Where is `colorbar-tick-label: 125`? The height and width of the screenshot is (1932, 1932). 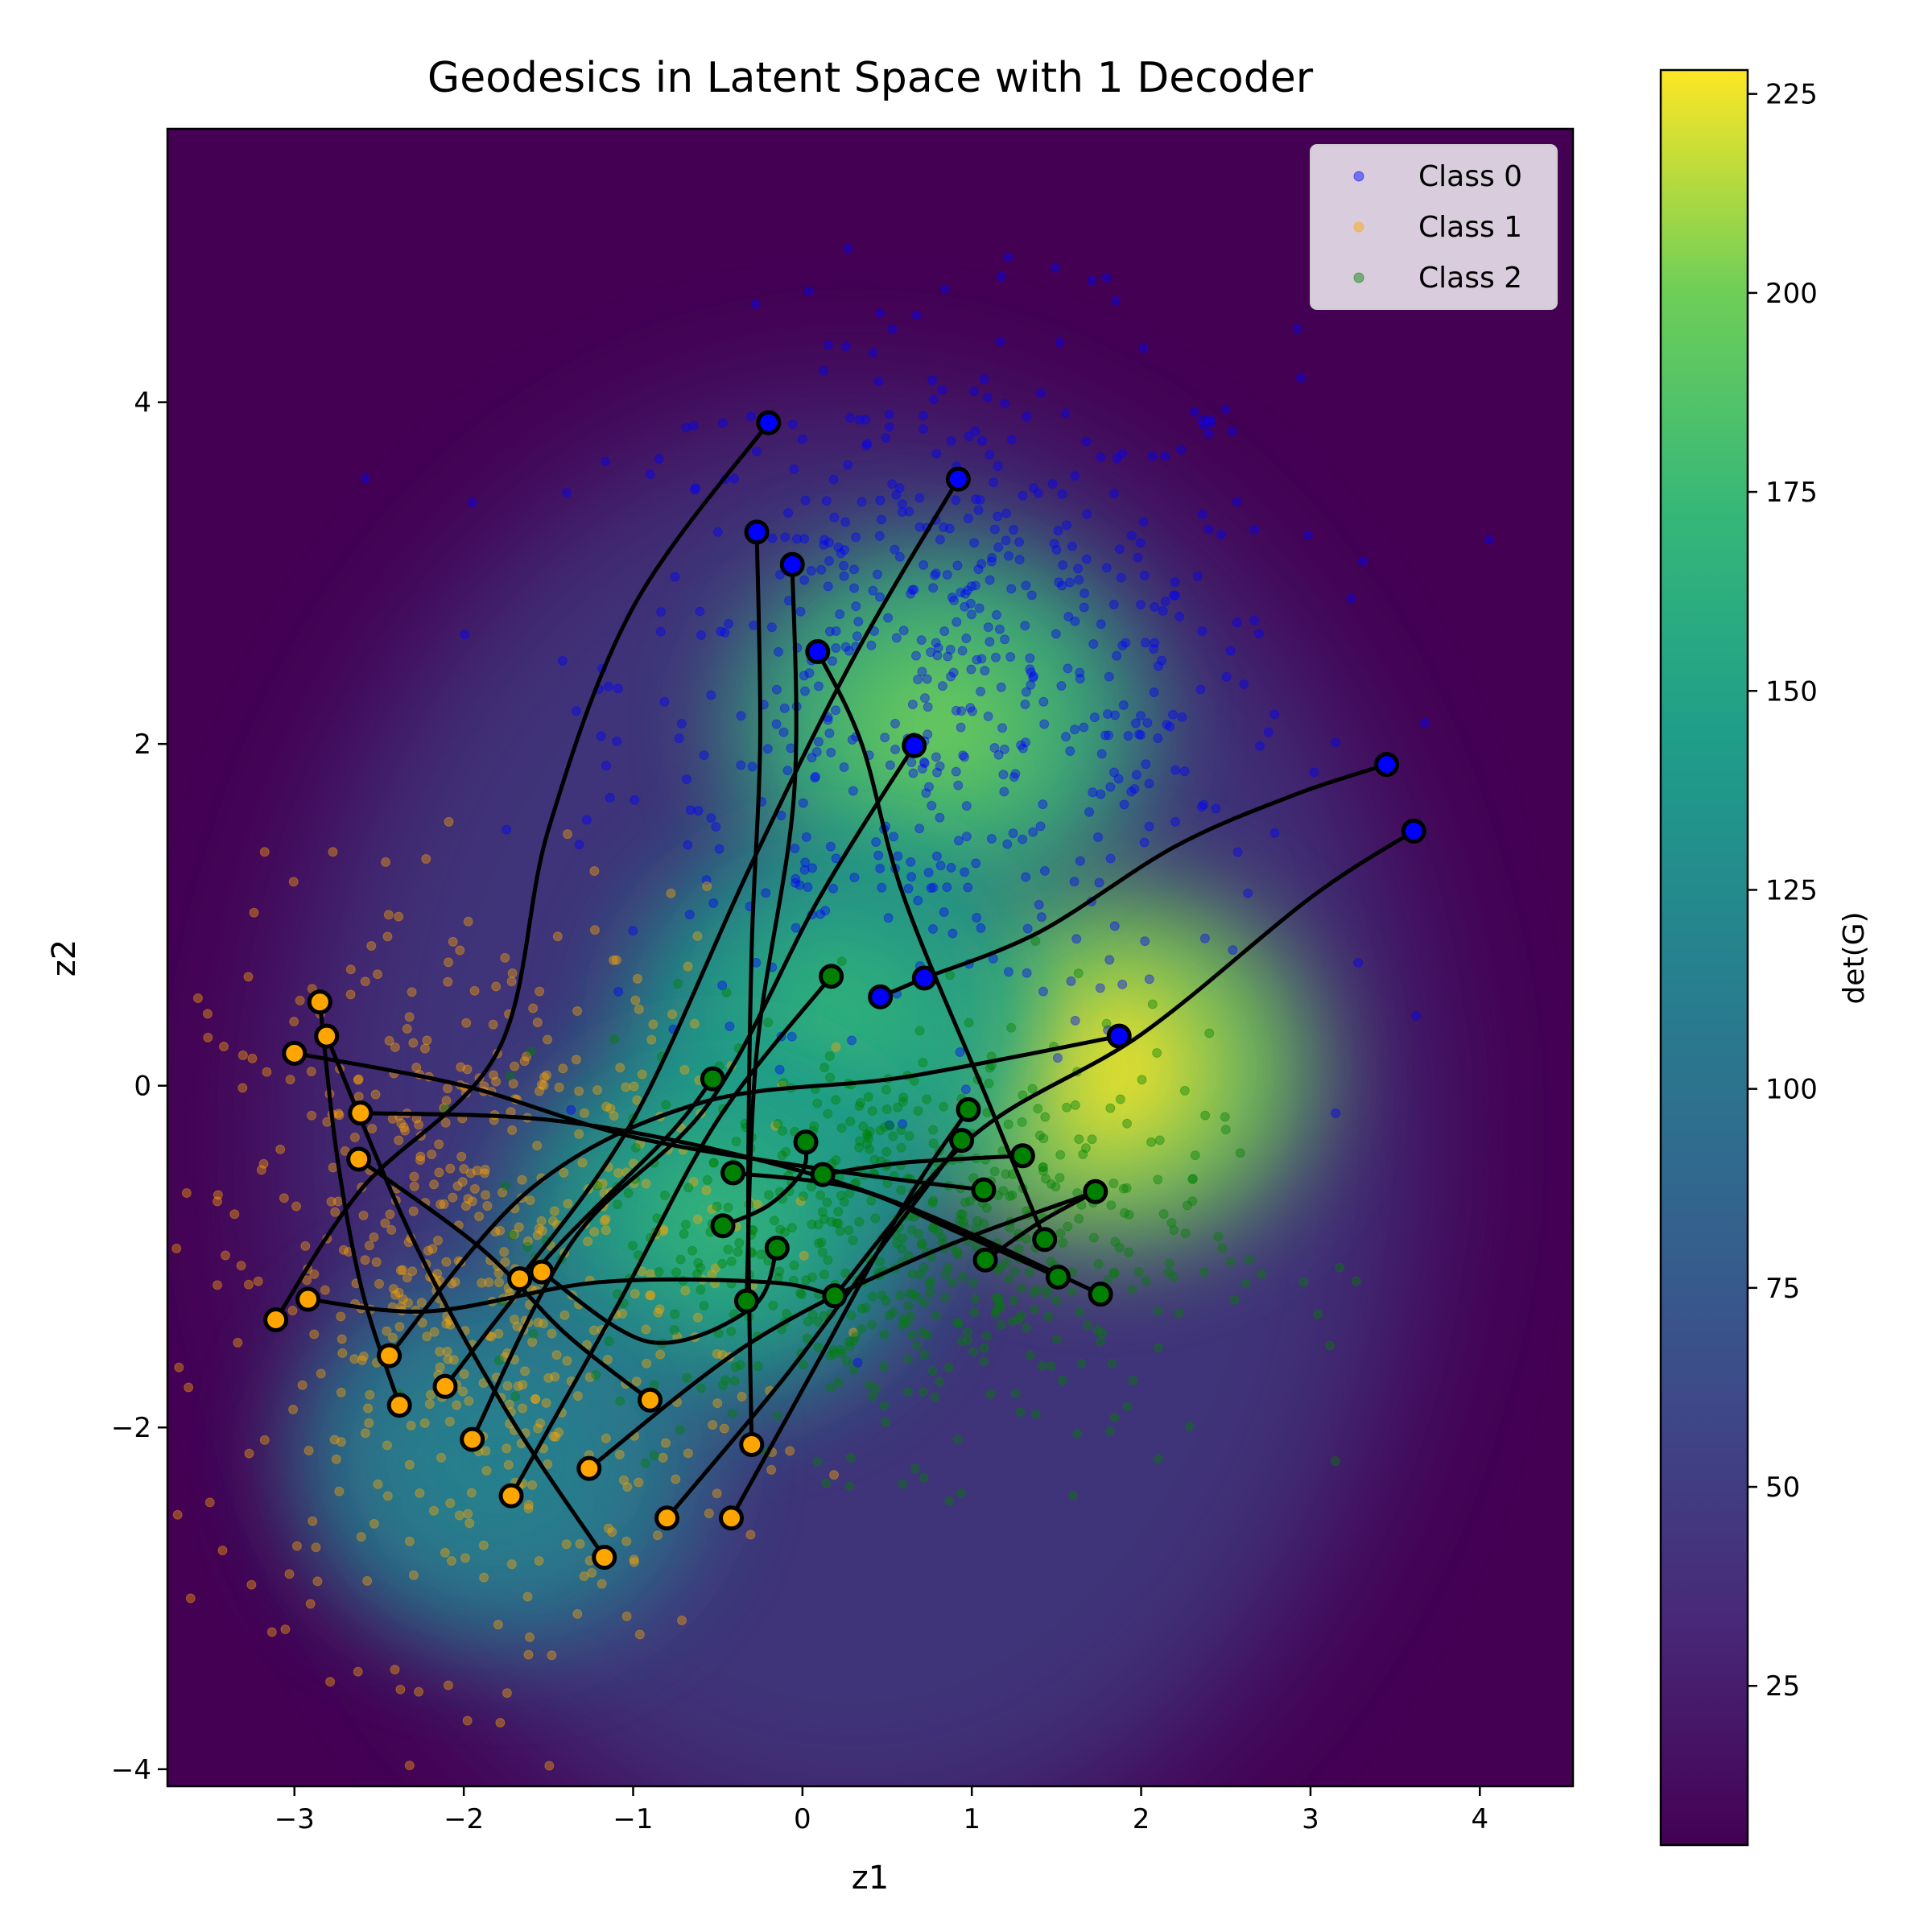 colorbar-tick-label: 125 is located at coordinates (1791, 890).